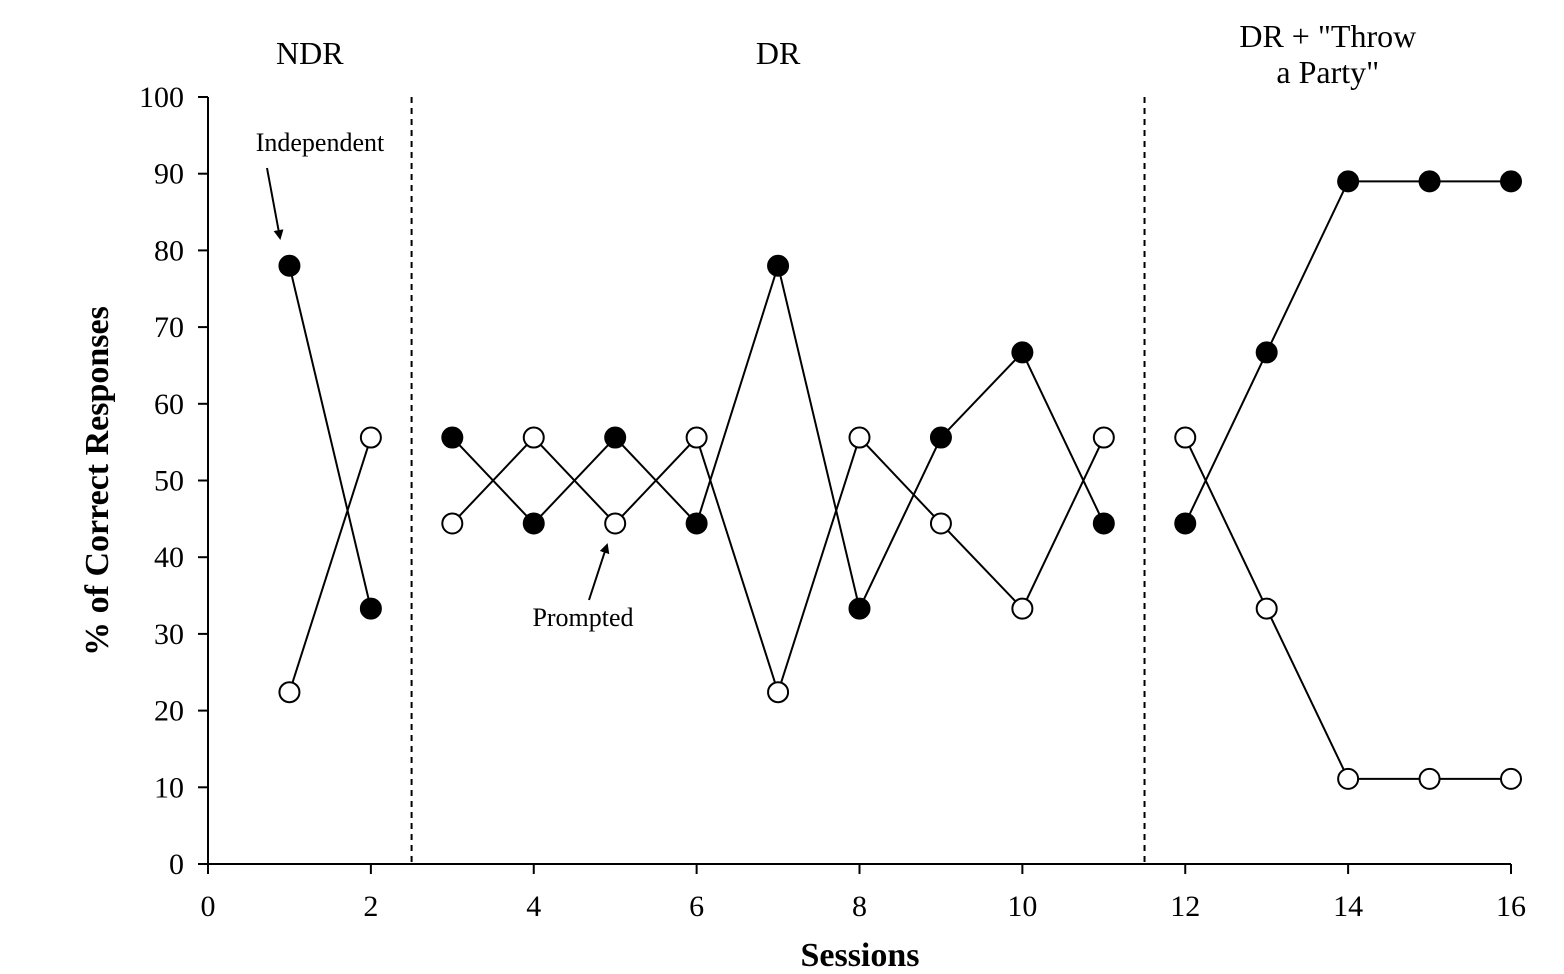 The height and width of the screenshot is (974, 1564). What do you see at coordinates (859, 955) in the screenshot?
I see `x-axis-title: Sessions` at bounding box center [859, 955].